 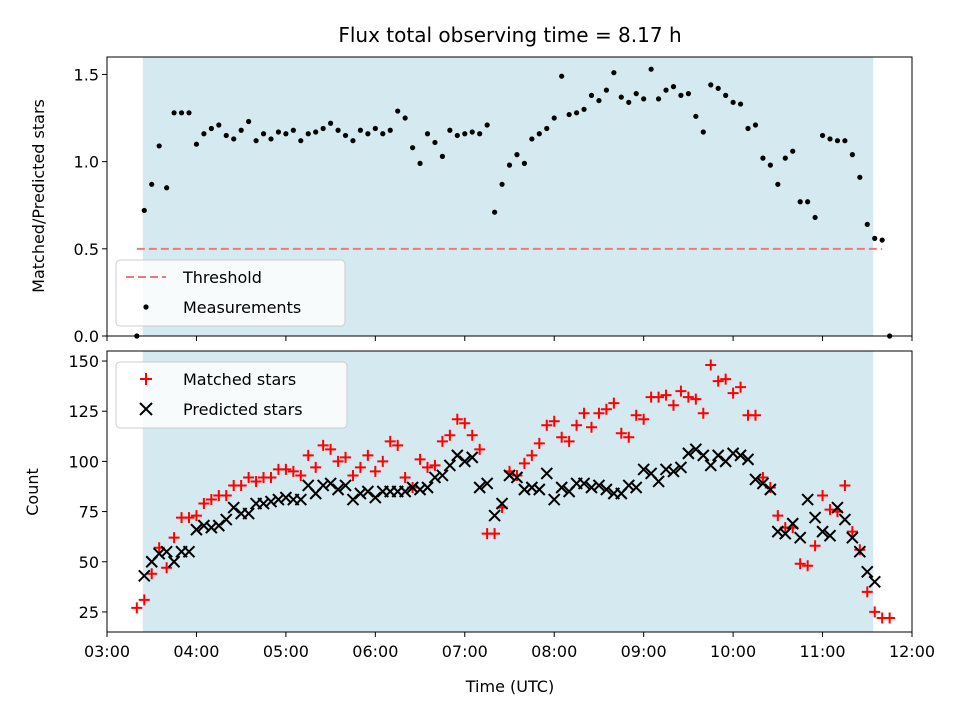 I want to click on bottom-y-tick-label: 50, so click(x=89, y=562).